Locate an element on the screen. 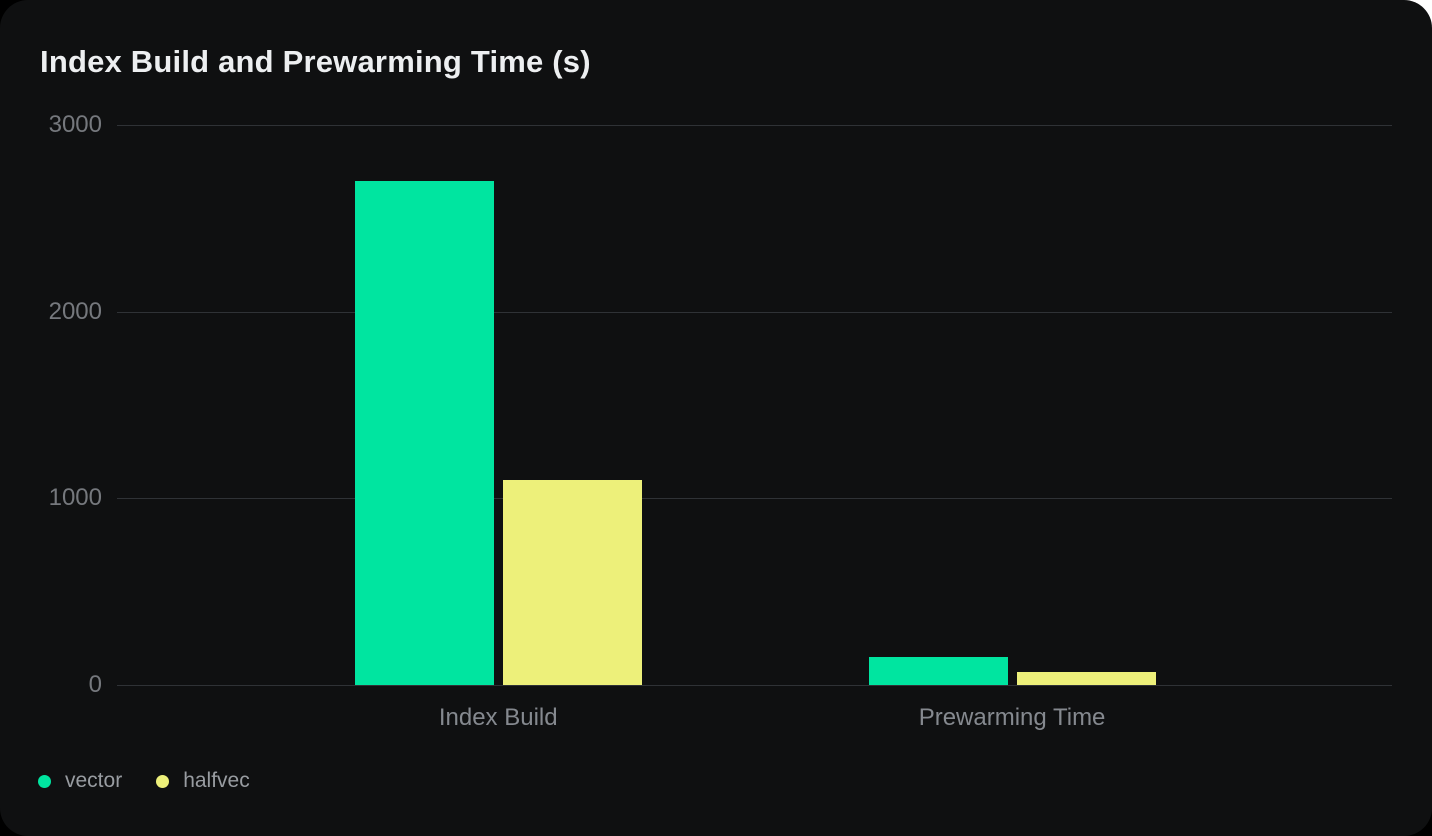 Image resolution: width=1432 pixels, height=836 pixels. y-tick-label-1000: 1000 is located at coordinates (75, 498).